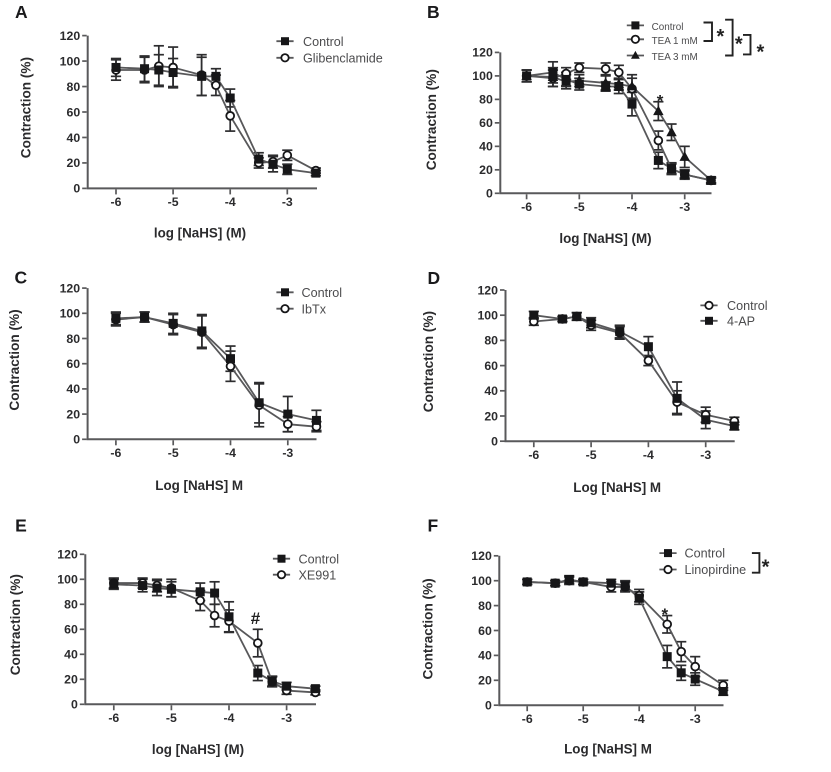  I want to click on svg-text: IbTx, so click(314, 309).